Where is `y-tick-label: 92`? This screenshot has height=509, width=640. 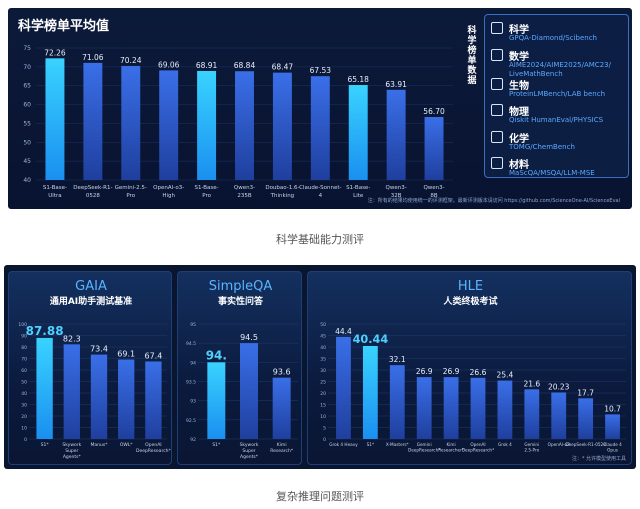 y-tick-label: 92 is located at coordinates (193, 440).